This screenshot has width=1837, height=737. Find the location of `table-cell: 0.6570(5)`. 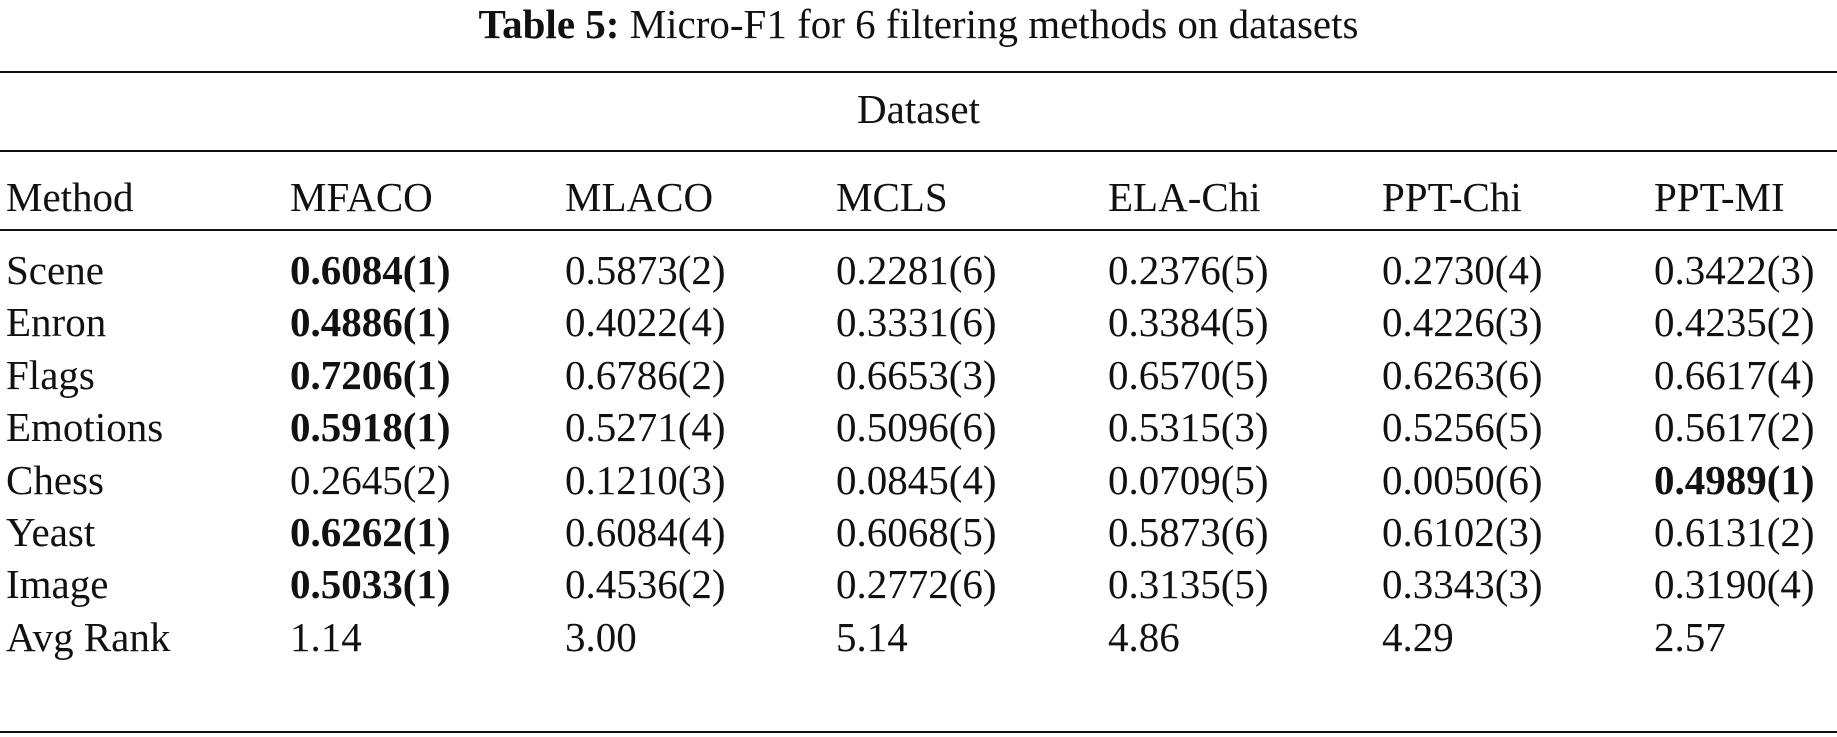

table-cell: 0.6570(5) is located at coordinates (1188, 375).